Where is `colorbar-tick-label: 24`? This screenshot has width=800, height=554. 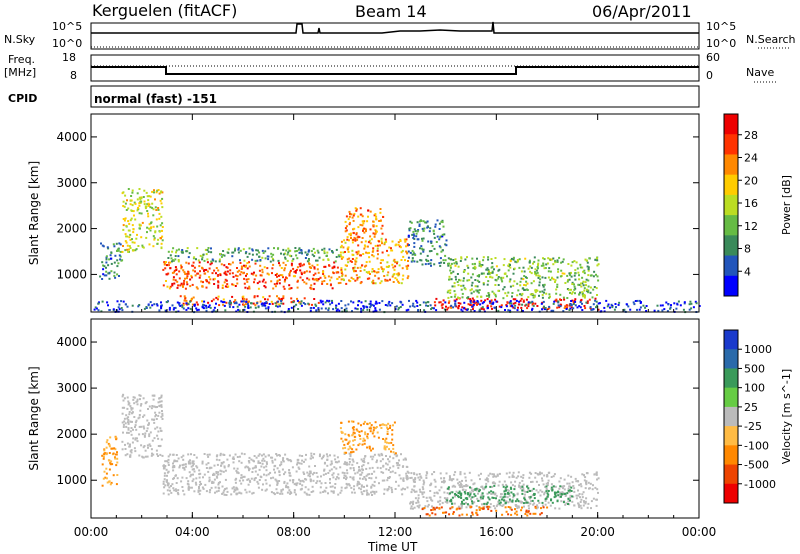 colorbar-tick-label: 24 is located at coordinates (751, 158).